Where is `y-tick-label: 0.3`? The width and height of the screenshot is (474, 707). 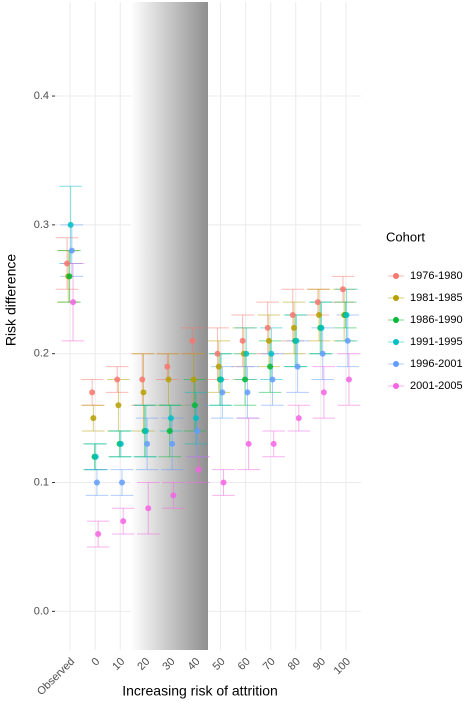
y-tick-label: 0.3 is located at coordinates (41, 225).